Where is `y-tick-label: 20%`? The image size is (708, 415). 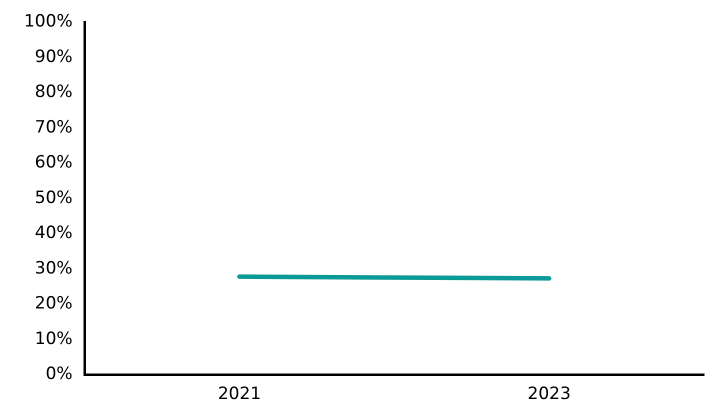 y-tick-label: 20% is located at coordinates (53, 304).